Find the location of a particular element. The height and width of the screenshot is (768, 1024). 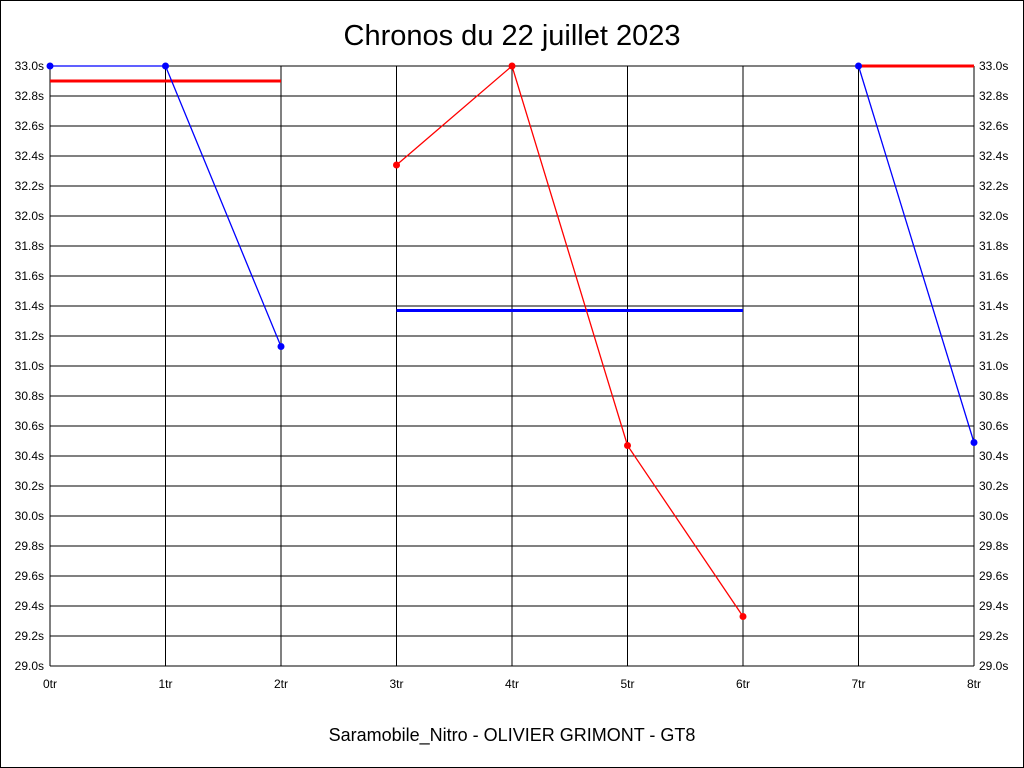

series-line is located at coordinates (916, 254).